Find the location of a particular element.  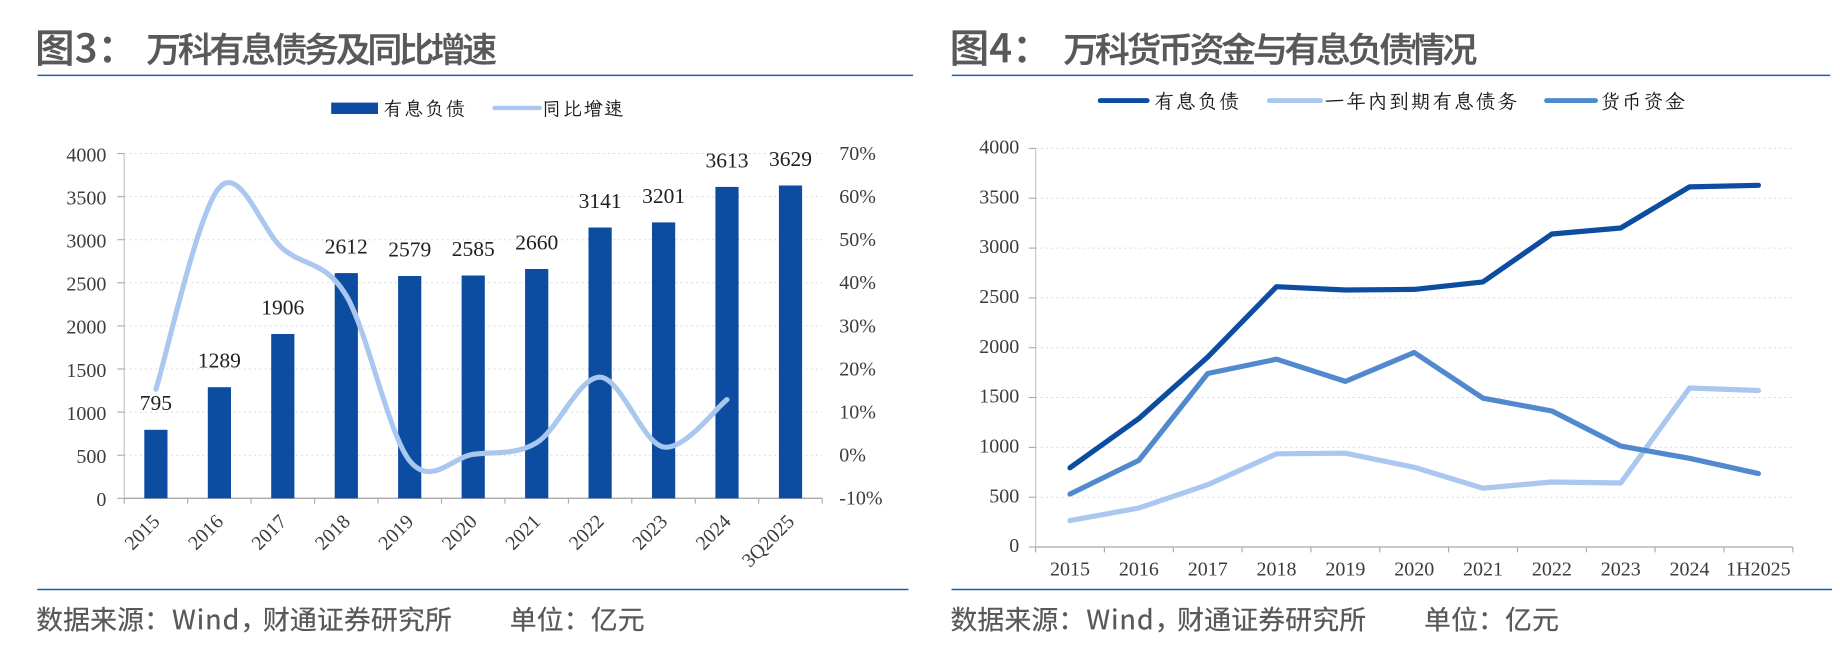

svg-text: 2020 is located at coordinates (1414, 570).